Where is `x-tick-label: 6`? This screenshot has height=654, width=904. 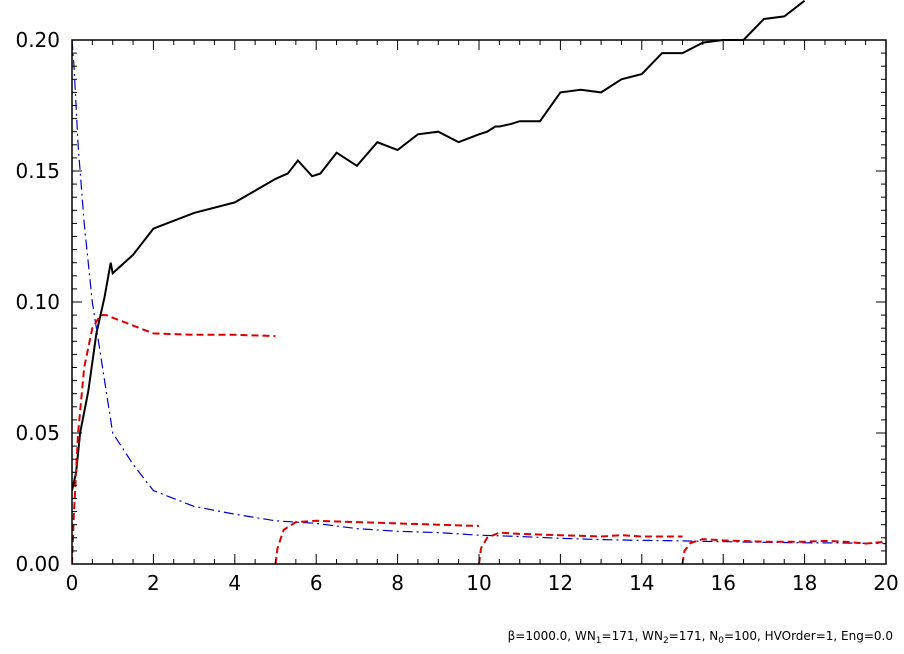
x-tick-label: 6 is located at coordinates (316, 583).